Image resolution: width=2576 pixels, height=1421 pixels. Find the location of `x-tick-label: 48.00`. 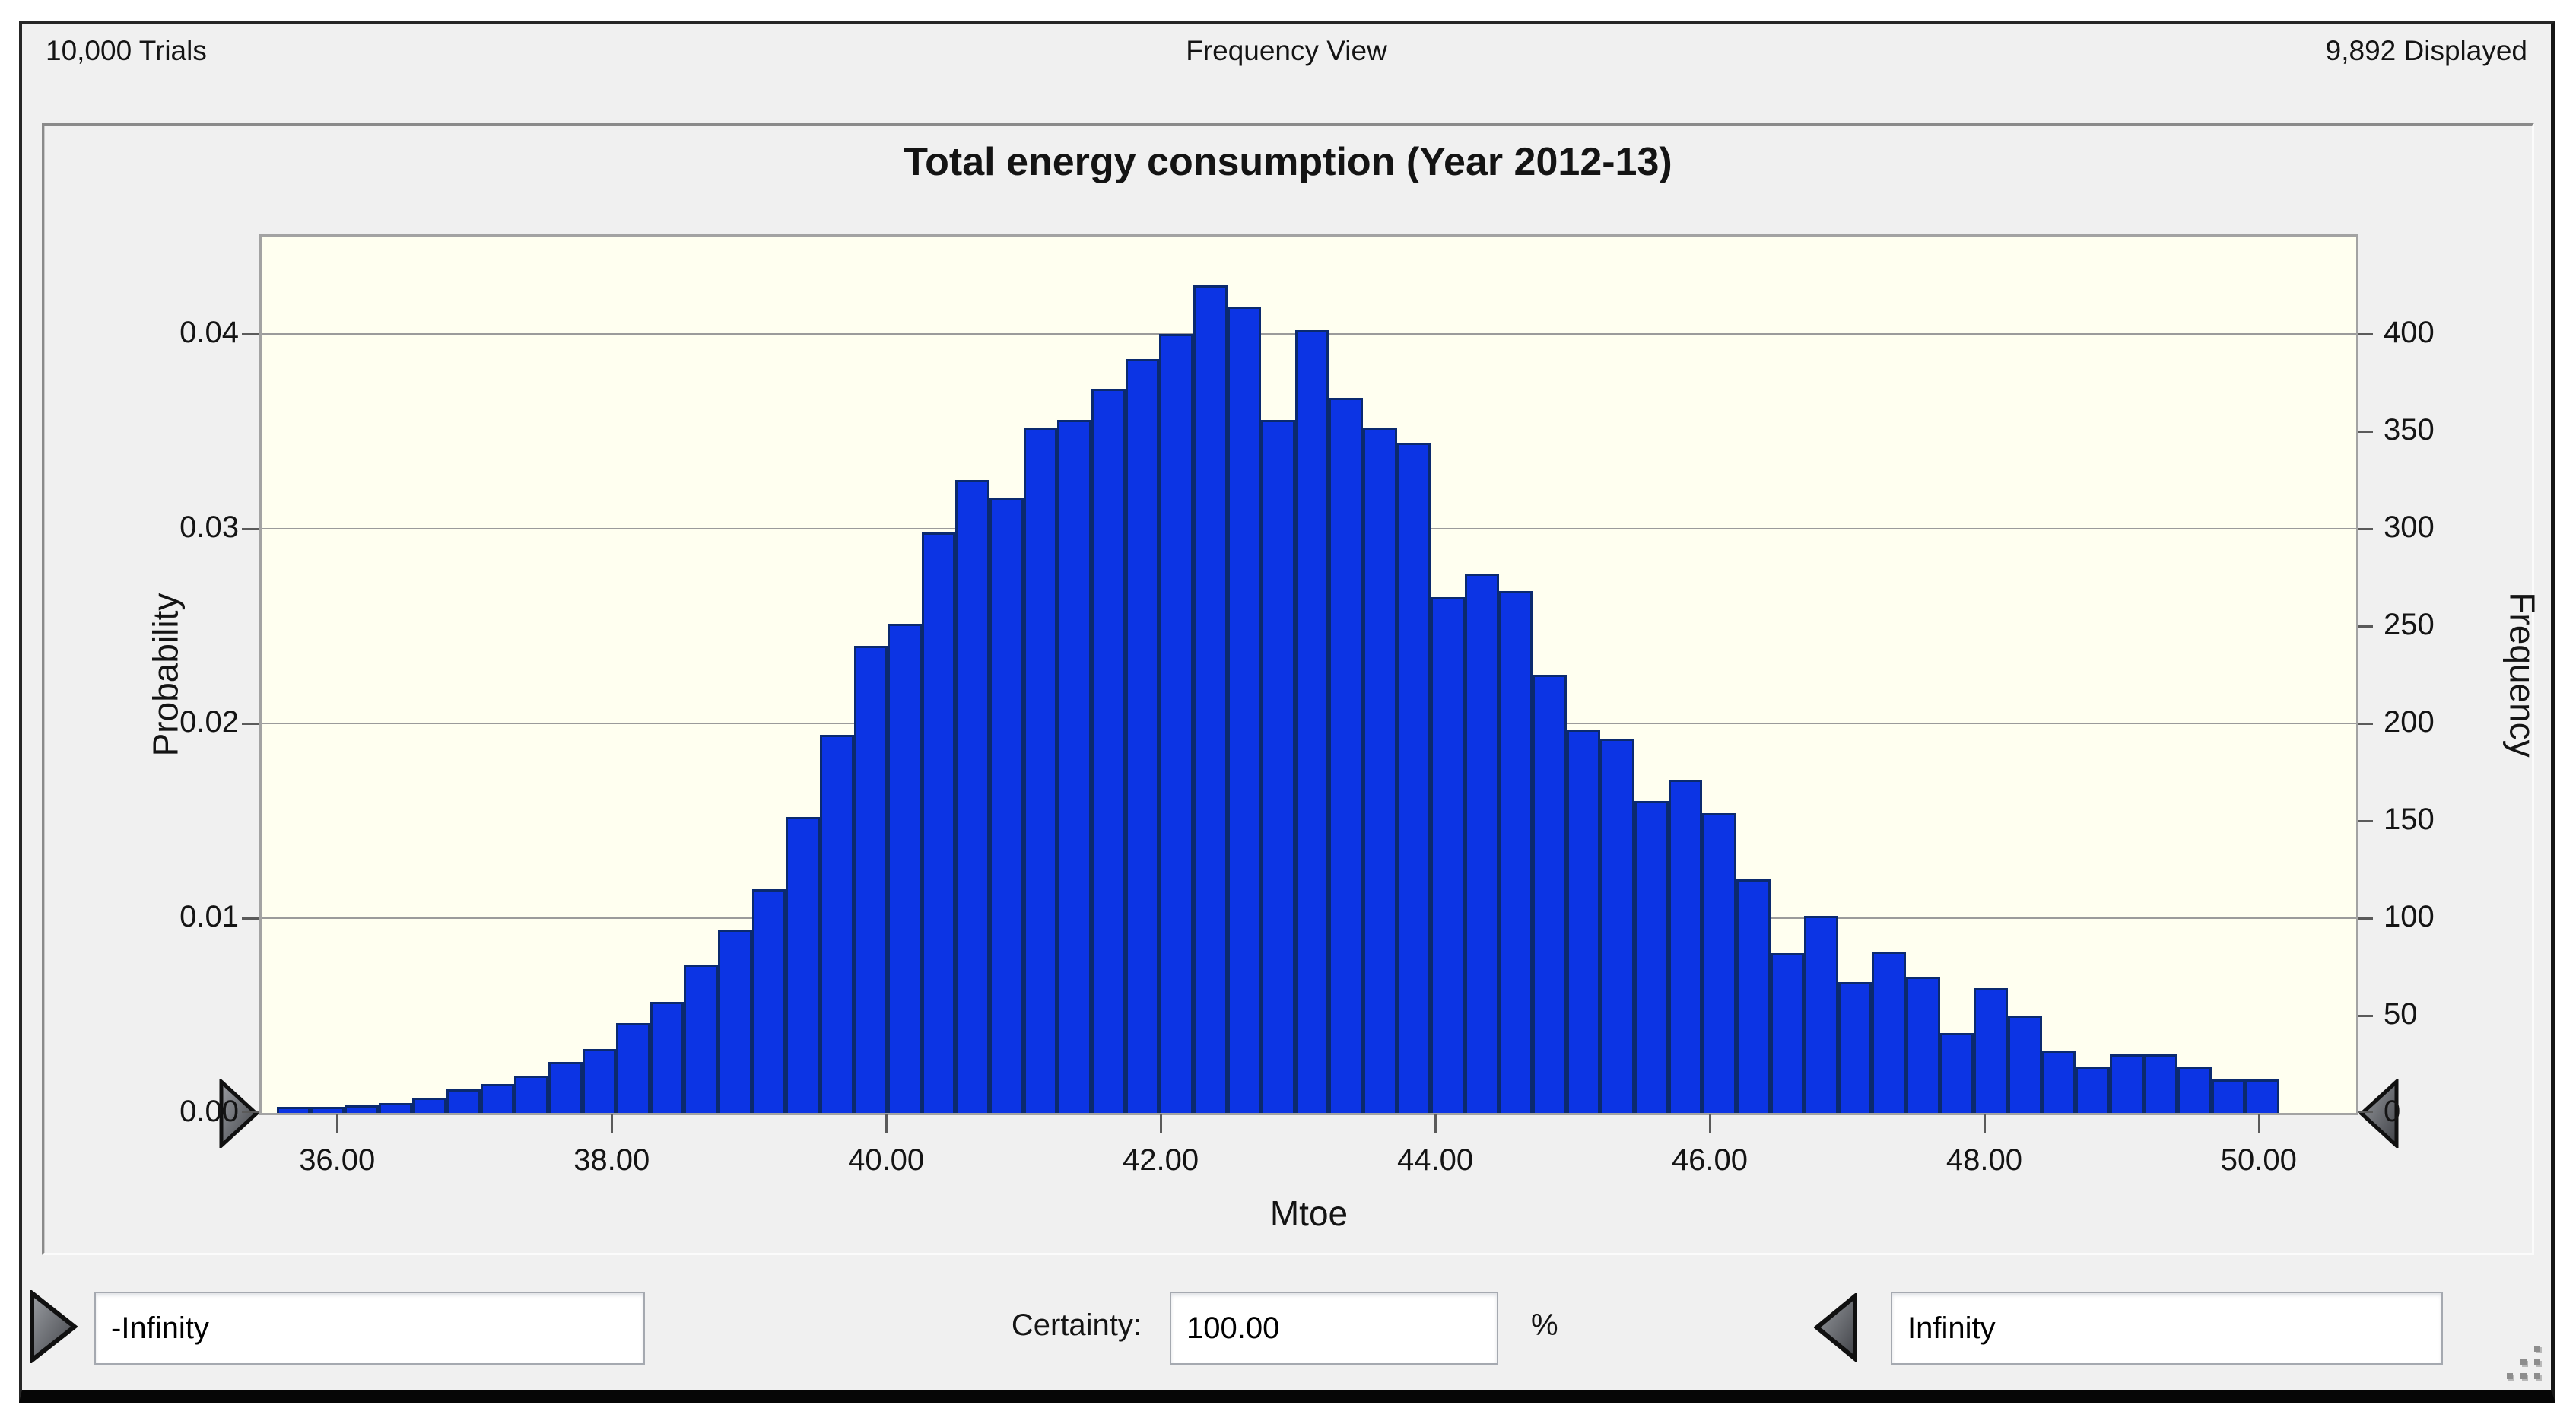

x-tick-label: 48.00 is located at coordinates (1984, 1160).